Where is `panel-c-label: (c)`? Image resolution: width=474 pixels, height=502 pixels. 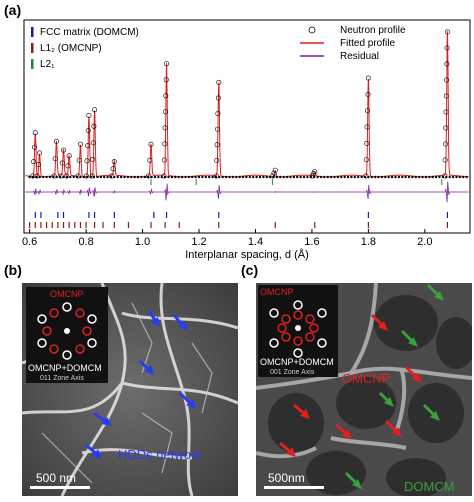
panel-c-label: (c) is located at coordinates (250, 270).